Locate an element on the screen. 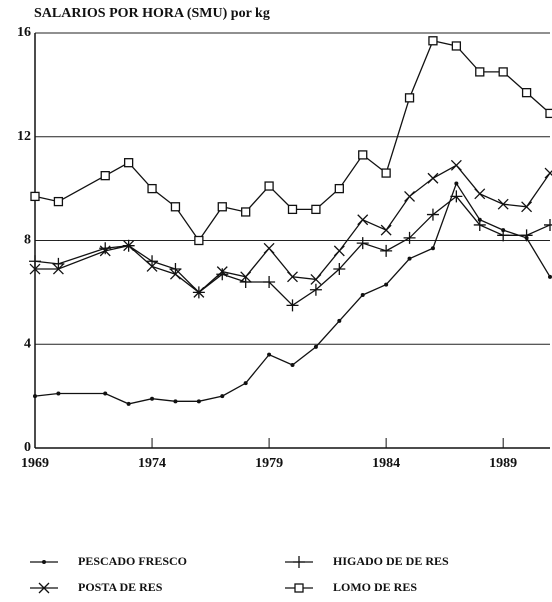 This screenshot has height=602, width=552. legend-label: POSTA DE RES is located at coordinates (120, 587).